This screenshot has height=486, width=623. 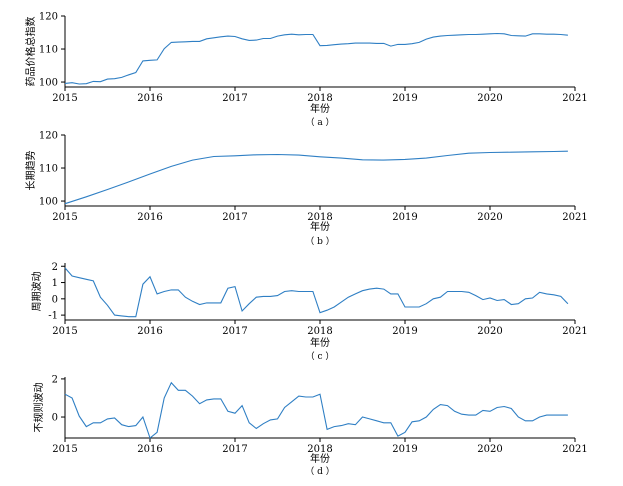 I want to click on x-tick-label-b-2019: 2019, so click(x=404, y=217).